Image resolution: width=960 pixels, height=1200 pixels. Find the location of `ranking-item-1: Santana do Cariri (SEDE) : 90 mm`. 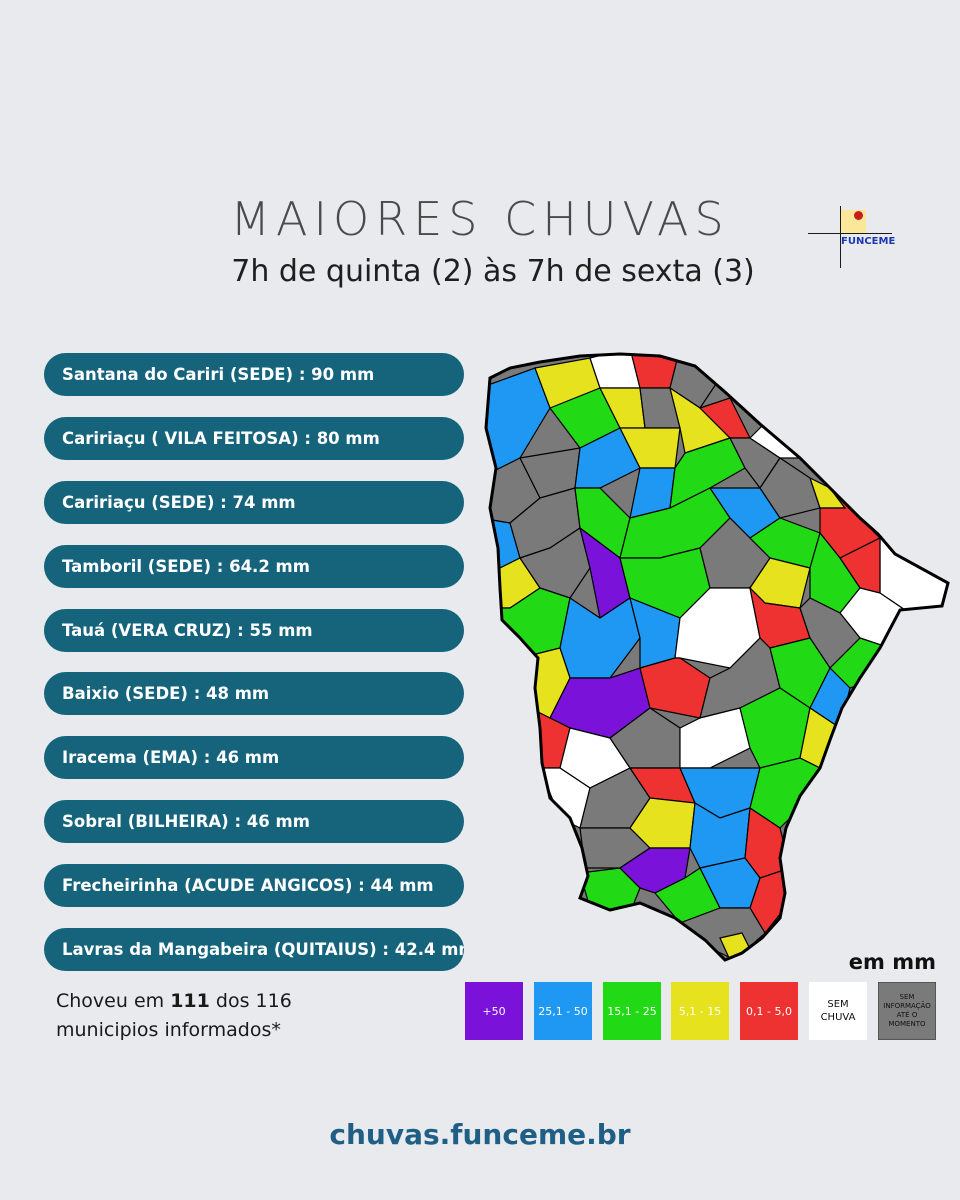

ranking-item-1: Santana do Cariri (SEDE) : 90 mm is located at coordinates (254, 374).